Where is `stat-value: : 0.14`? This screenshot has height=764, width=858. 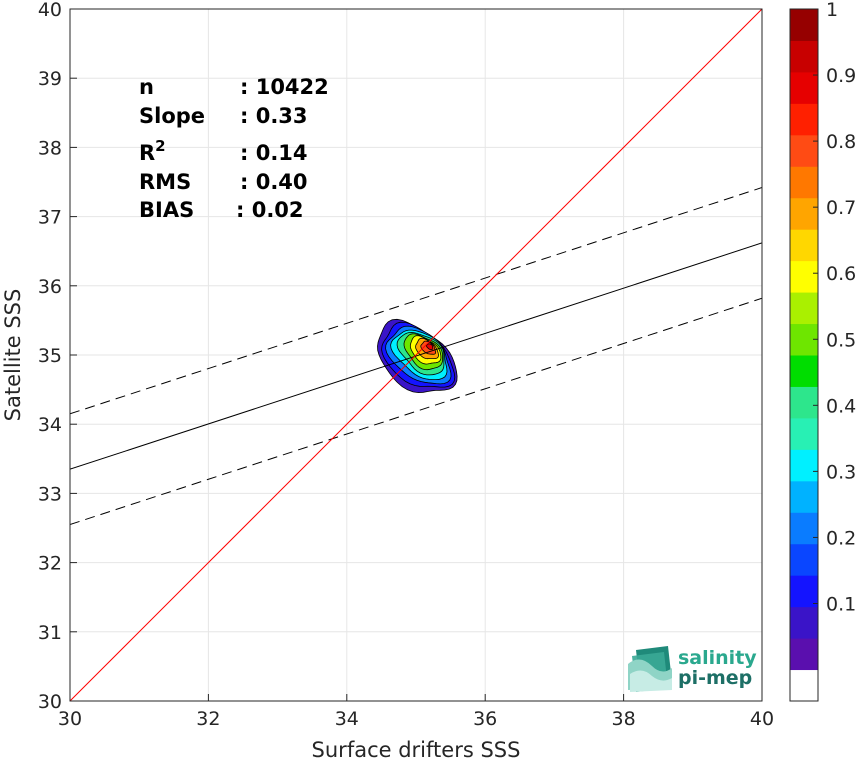 stat-value: : 0.14 is located at coordinates (274, 153).